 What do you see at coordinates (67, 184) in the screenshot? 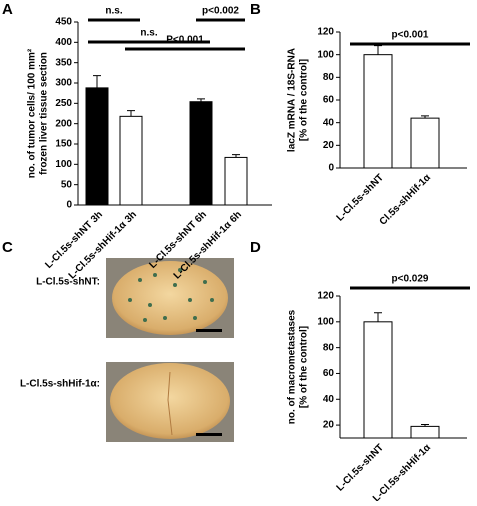
I see `y-tick-label: 50` at bounding box center [67, 184].